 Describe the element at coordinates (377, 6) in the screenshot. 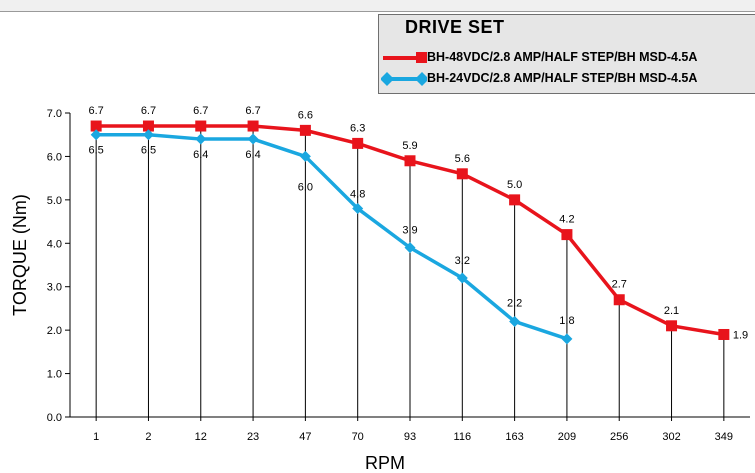

I see `top-toolbar-strip` at that location.